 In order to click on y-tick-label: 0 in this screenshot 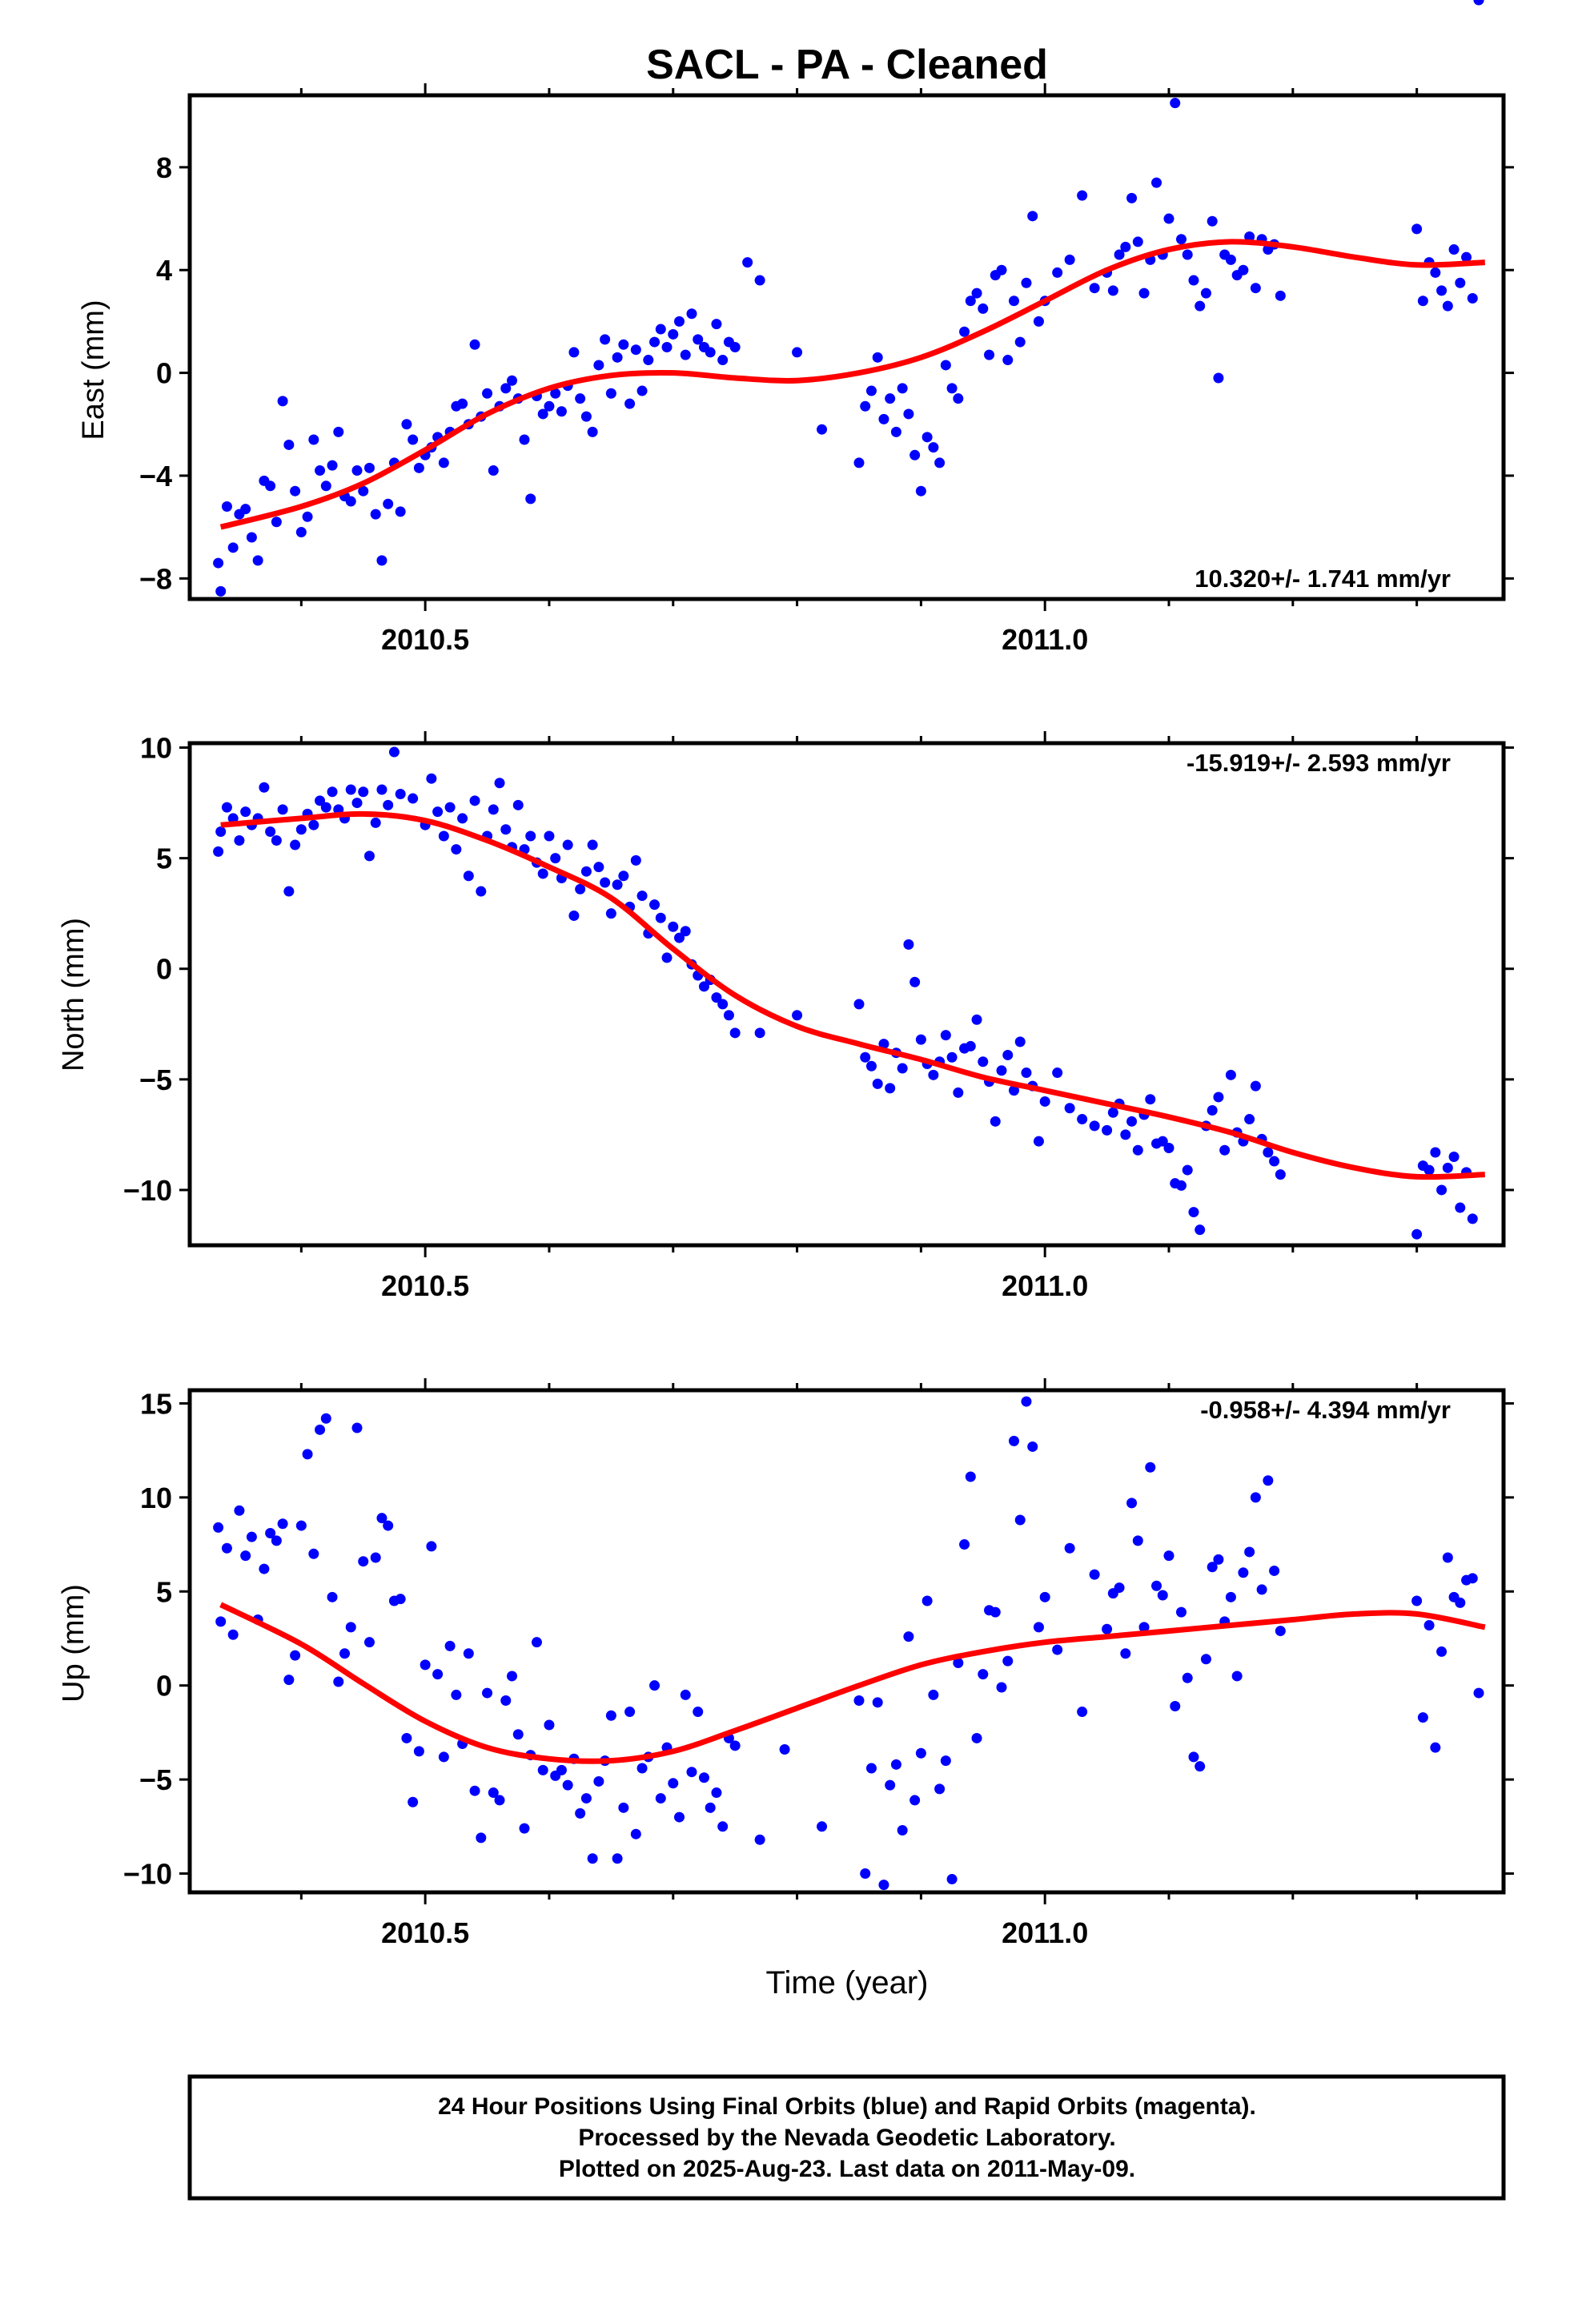, I will do `click(164, 969)`.